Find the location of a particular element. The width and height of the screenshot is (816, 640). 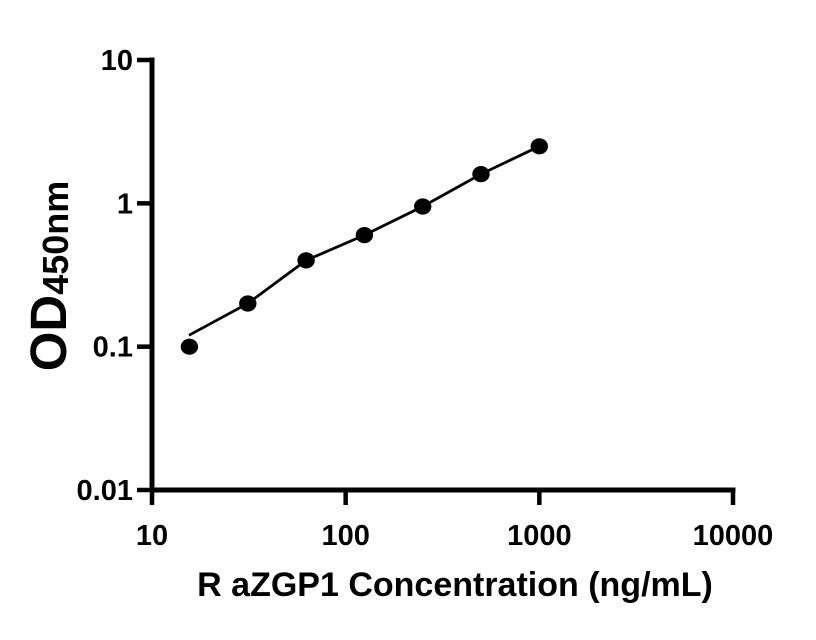

x-tick-label: 100 is located at coordinates (345, 536).